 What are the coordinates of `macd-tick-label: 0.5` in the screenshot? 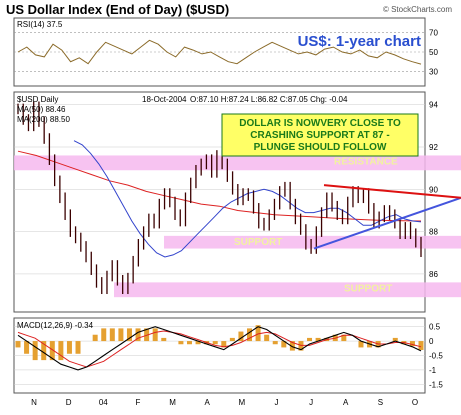 It's located at (435, 327).